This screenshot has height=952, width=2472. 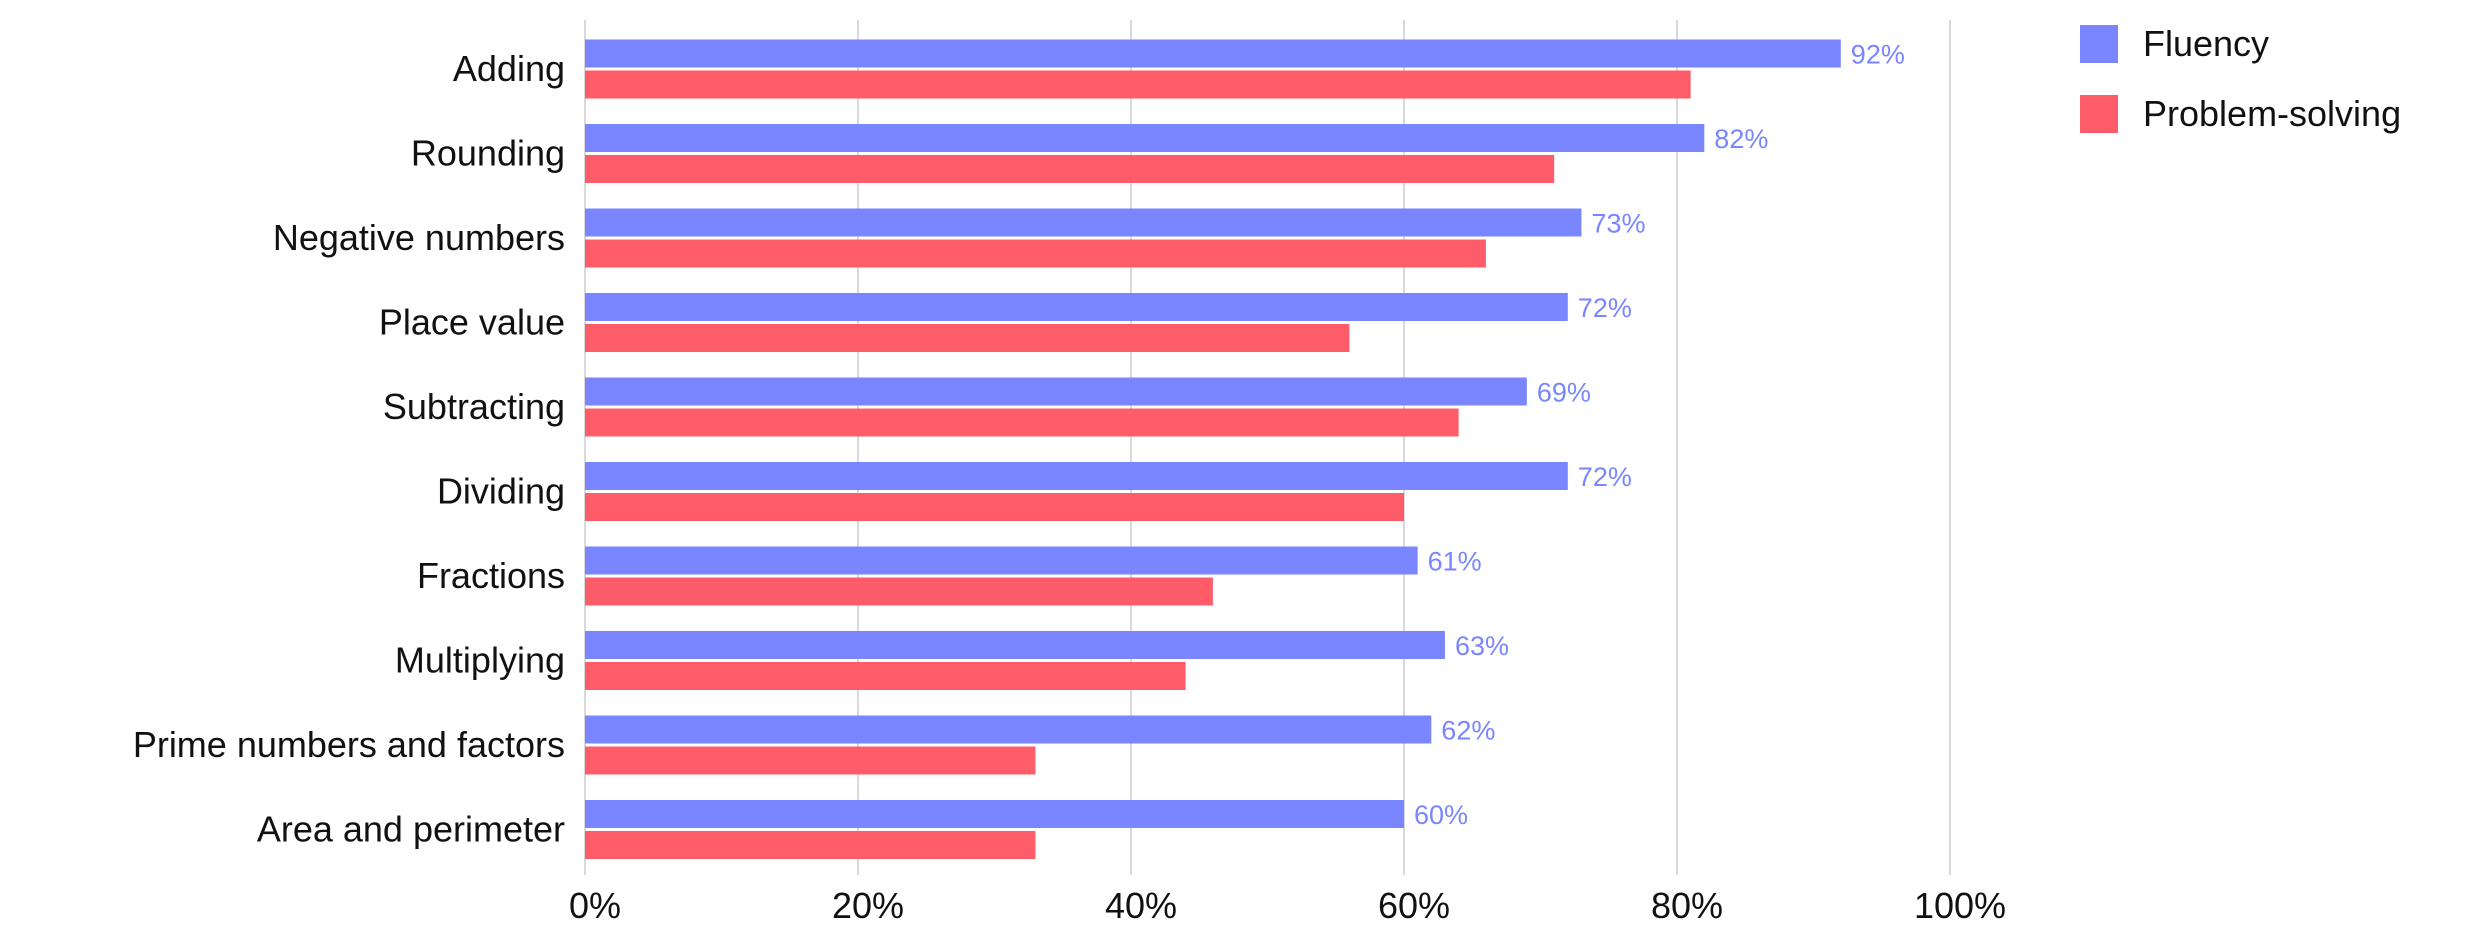 I want to click on category-label: Prime numbers and factors, so click(x=349, y=744).